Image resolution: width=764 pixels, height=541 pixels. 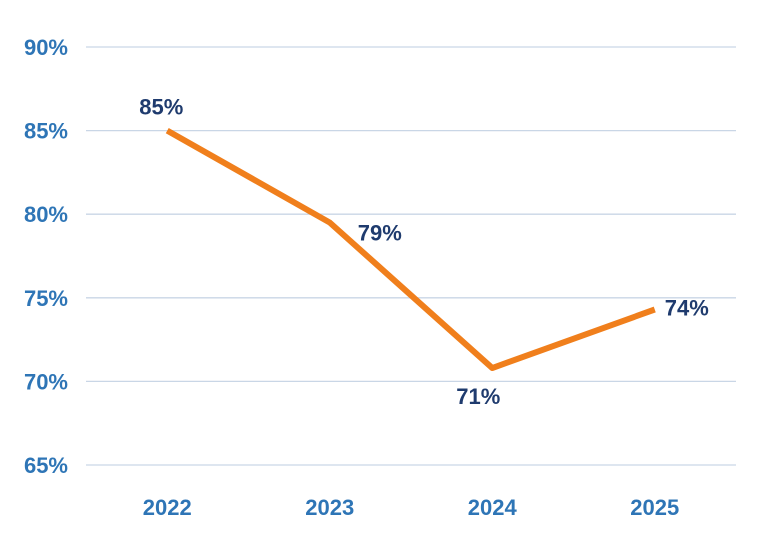 What do you see at coordinates (329, 507) in the screenshot?
I see `x-tick-label: 2023` at bounding box center [329, 507].